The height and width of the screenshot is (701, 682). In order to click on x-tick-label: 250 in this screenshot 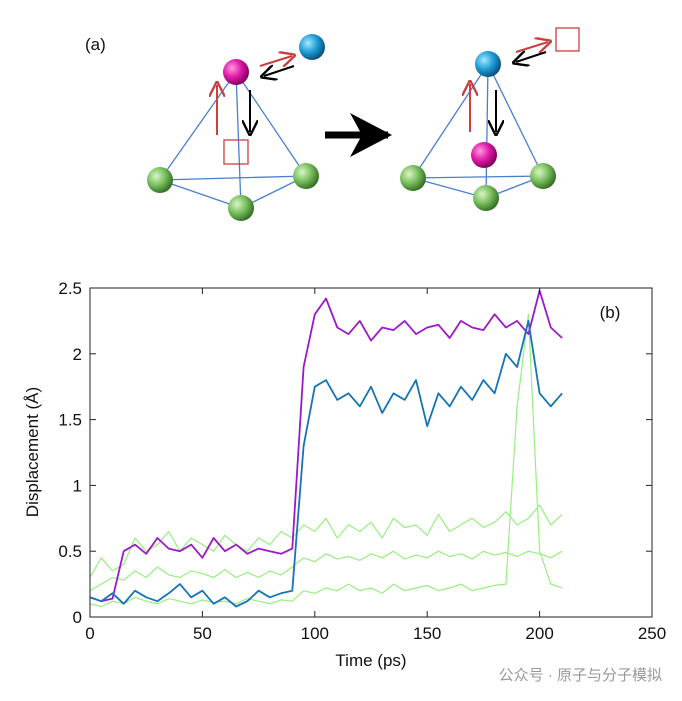, I will do `click(652, 633)`.